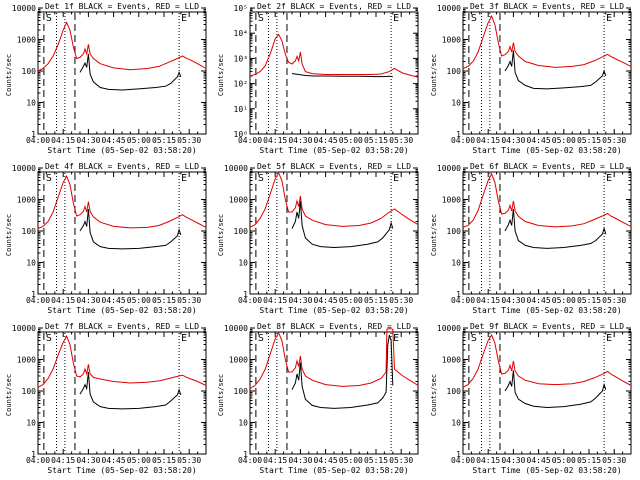  What do you see at coordinates (122, 326) in the screenshot?
I see `chart-title: Det 7f BLACK = Events, RED = LLD` at bounding box center [122, 326].